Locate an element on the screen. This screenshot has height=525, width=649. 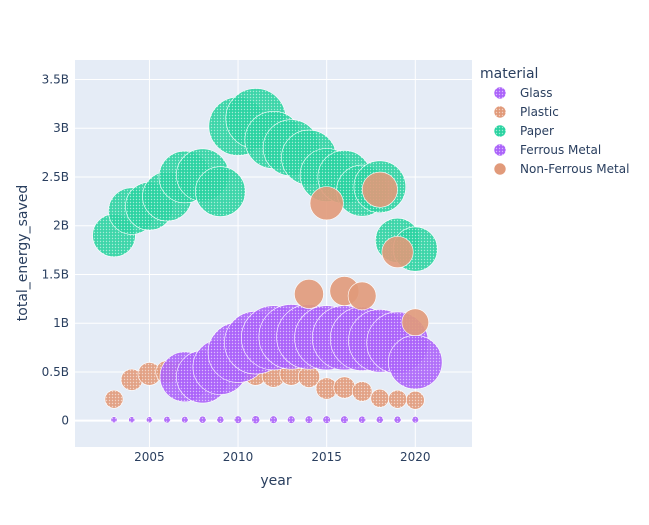
y-tick-label: 3B is located at coordinates (61, 128).